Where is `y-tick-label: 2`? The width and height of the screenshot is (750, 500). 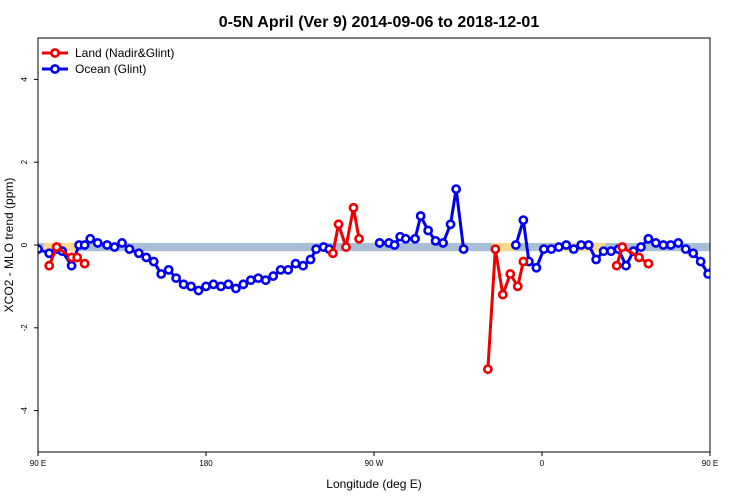
y-tick-label: 2 is located at coordinates (24, 161).